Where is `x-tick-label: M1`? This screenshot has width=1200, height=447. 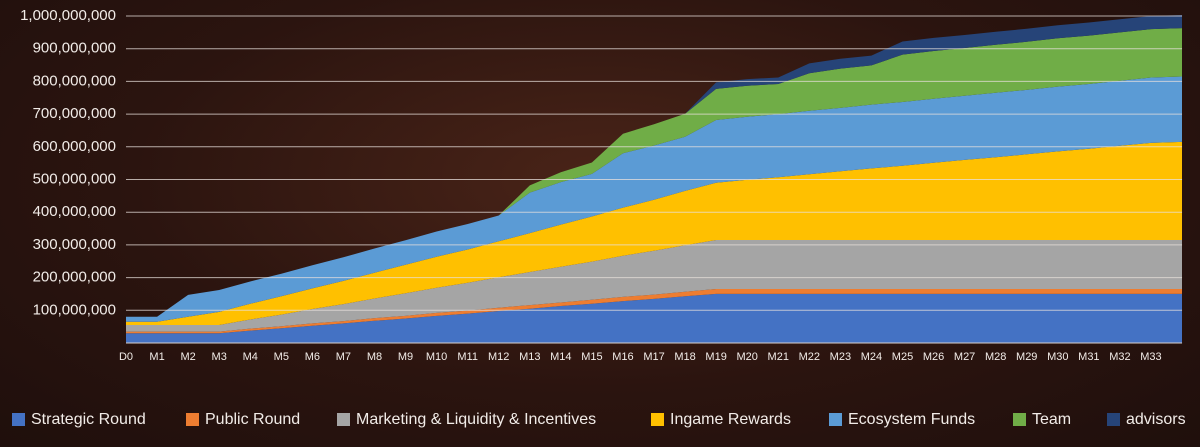
x-tick-label: M1 is located at coordinates (156, 357).